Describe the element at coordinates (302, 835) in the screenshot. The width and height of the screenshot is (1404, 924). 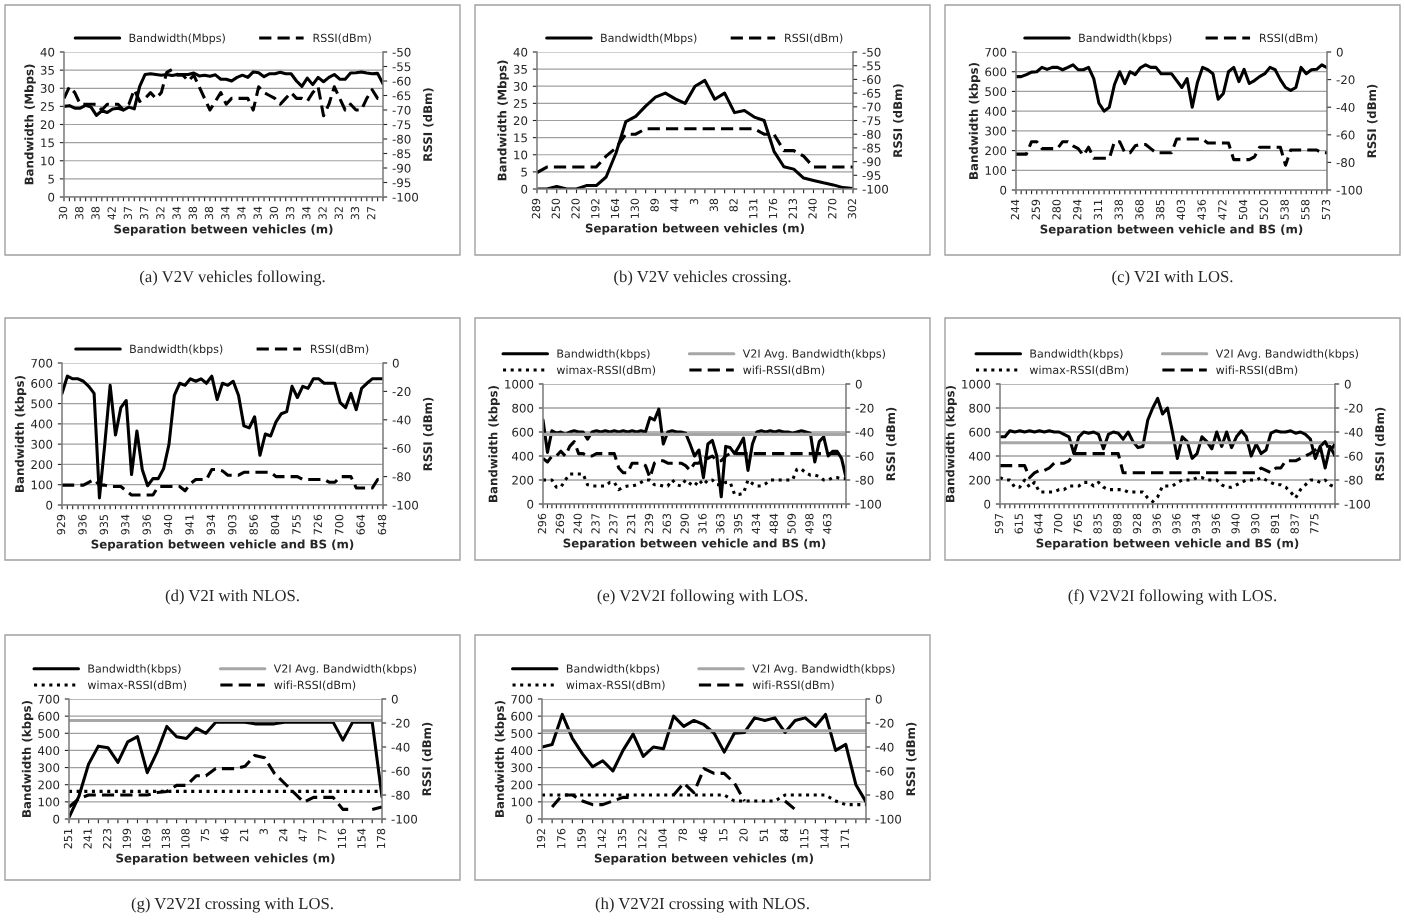
I see `x-tick-label: 47` at that location.